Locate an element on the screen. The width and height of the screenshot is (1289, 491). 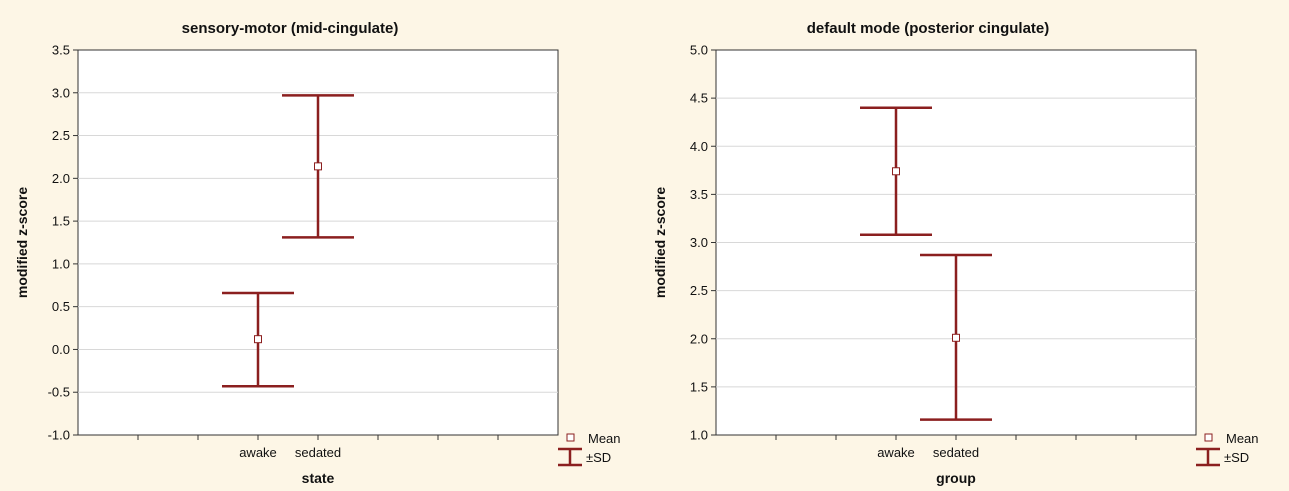
y-tick-label: 0.0 is located at coordinates (61, 349).